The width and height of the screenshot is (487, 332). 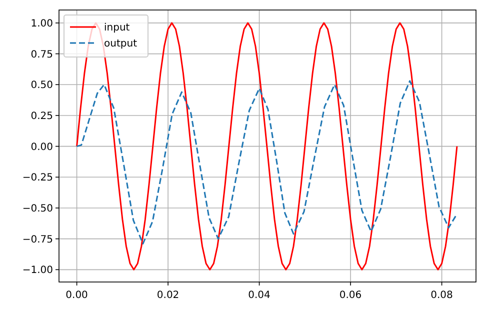 What do you see at coordinates (117, 28) in the screenshot?
I see `legend-label: input` at bounding box center [117, 28].